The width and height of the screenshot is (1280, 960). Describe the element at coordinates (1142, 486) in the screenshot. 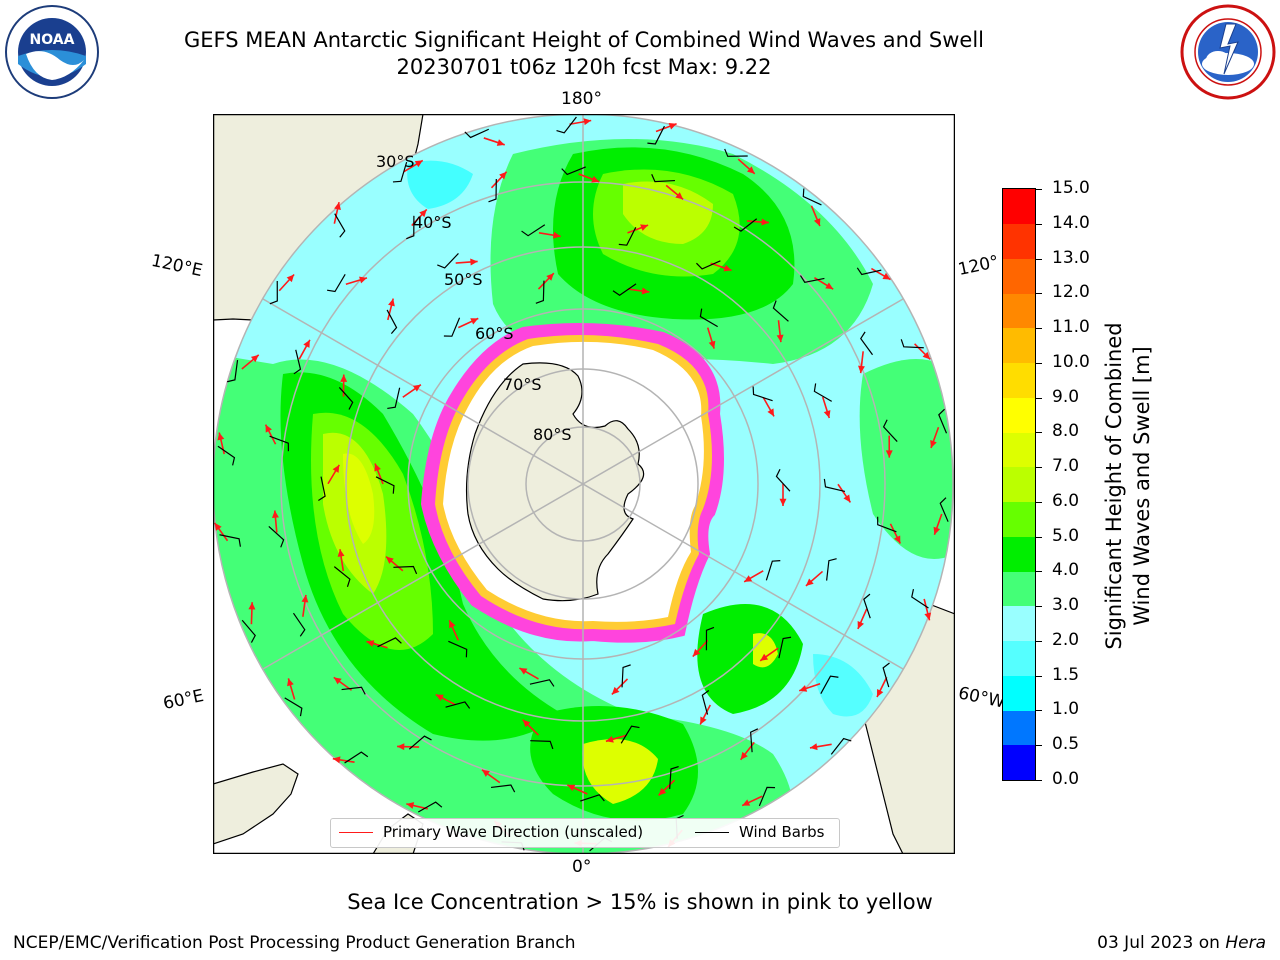

I see `colorbar-title-line2: Wind Waves and Swell [m]` at that location.